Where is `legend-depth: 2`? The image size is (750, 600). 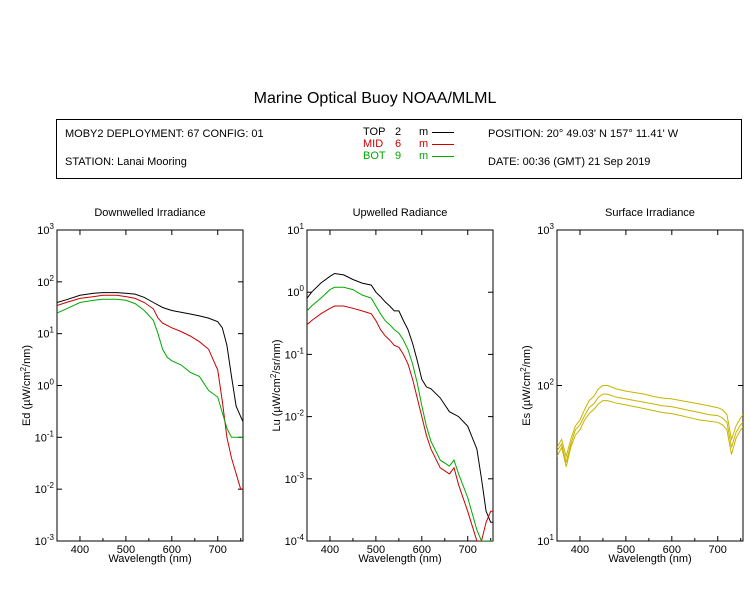
legend-depth: 2 is located at coordinates (398, 132).